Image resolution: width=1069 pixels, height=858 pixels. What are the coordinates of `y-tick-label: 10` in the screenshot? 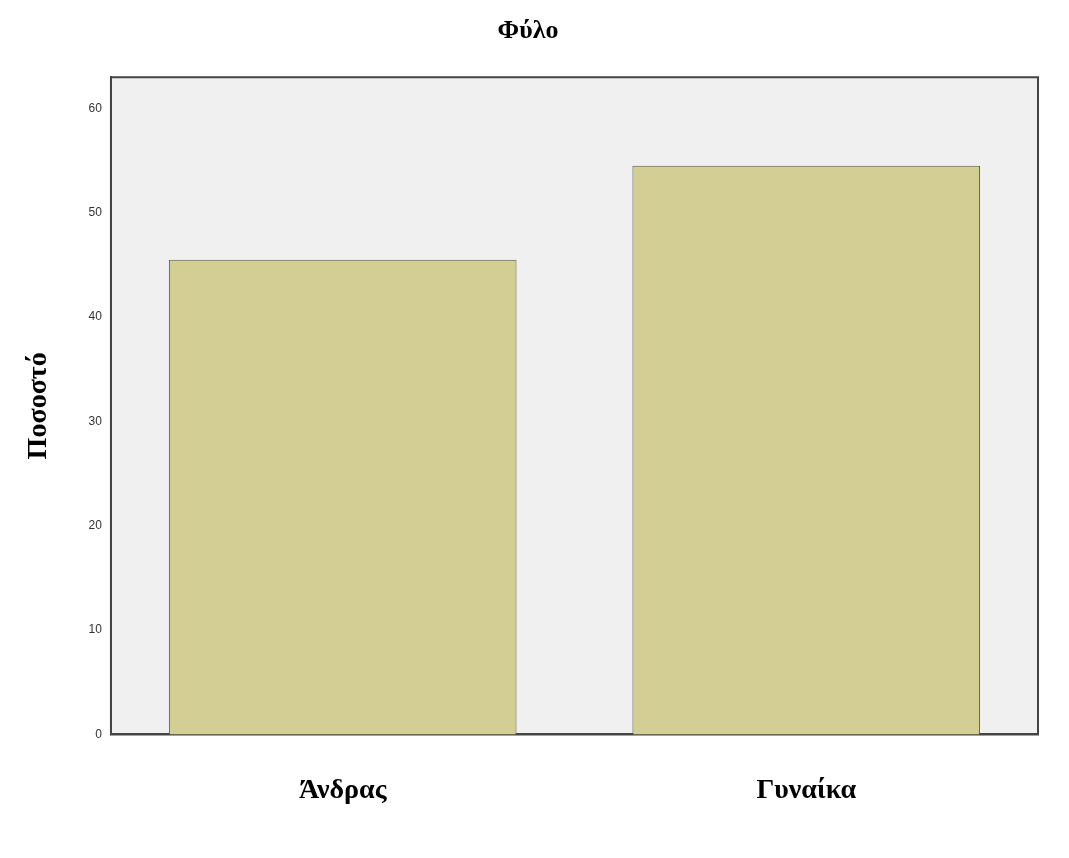 It's located at (95, 629).